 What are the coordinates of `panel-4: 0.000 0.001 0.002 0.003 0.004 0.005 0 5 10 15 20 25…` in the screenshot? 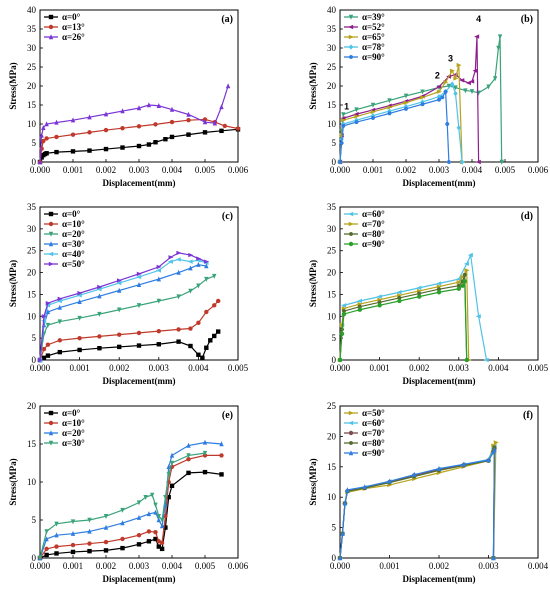 It's located at (428, 294).